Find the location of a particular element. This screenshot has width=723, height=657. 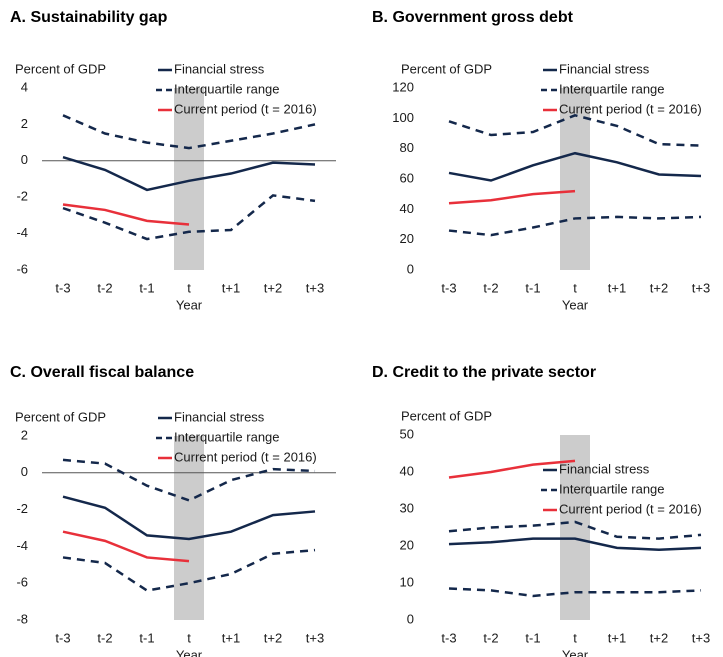

y-tick-label: 120 is located at coordinates (403, 86).